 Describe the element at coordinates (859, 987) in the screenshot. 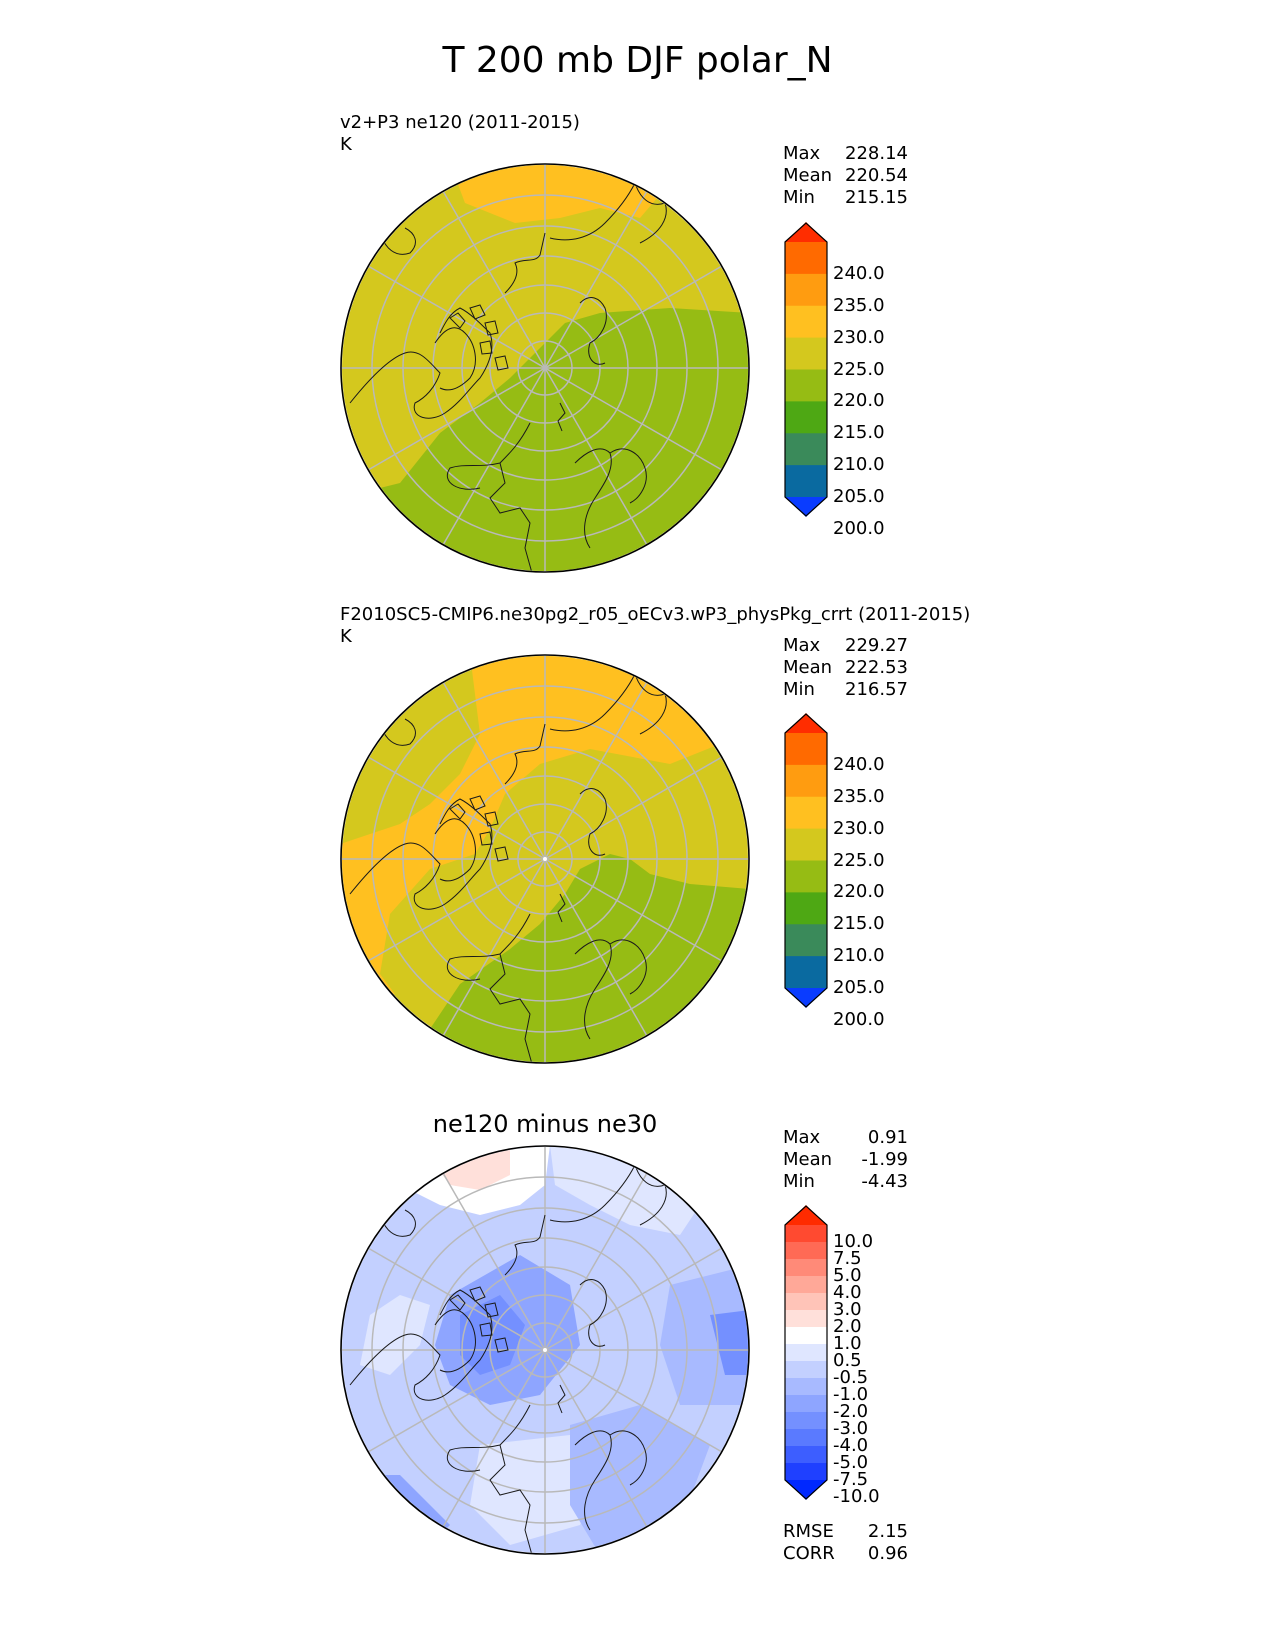

I see `colorbar-tick-label: 205.0` at that location.